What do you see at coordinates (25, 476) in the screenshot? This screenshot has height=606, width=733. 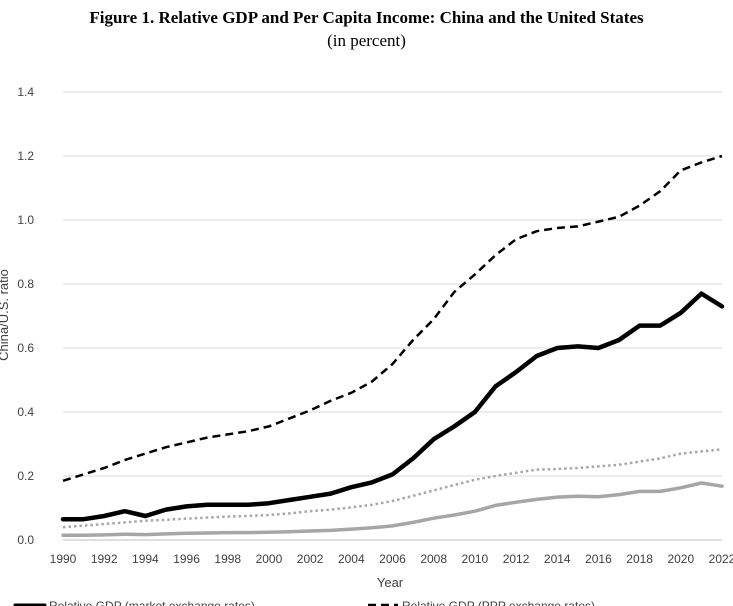 I see `y-tick-label: 0.2` at bounding box center [25, 476].